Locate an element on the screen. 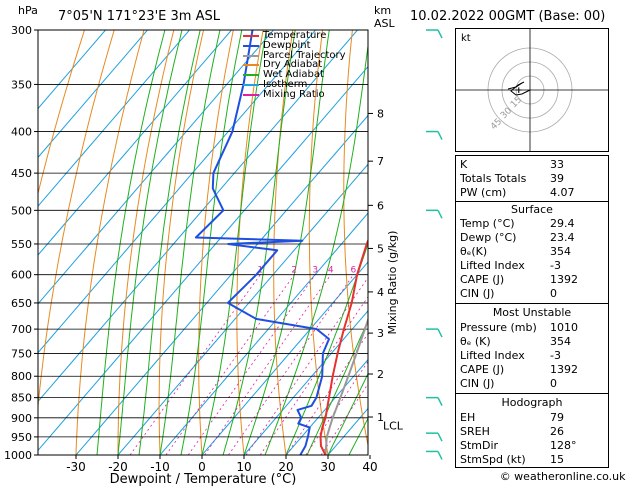 The image size is (629, 486). temperature-tick-label: 20 is located at coordinates (285, 467).